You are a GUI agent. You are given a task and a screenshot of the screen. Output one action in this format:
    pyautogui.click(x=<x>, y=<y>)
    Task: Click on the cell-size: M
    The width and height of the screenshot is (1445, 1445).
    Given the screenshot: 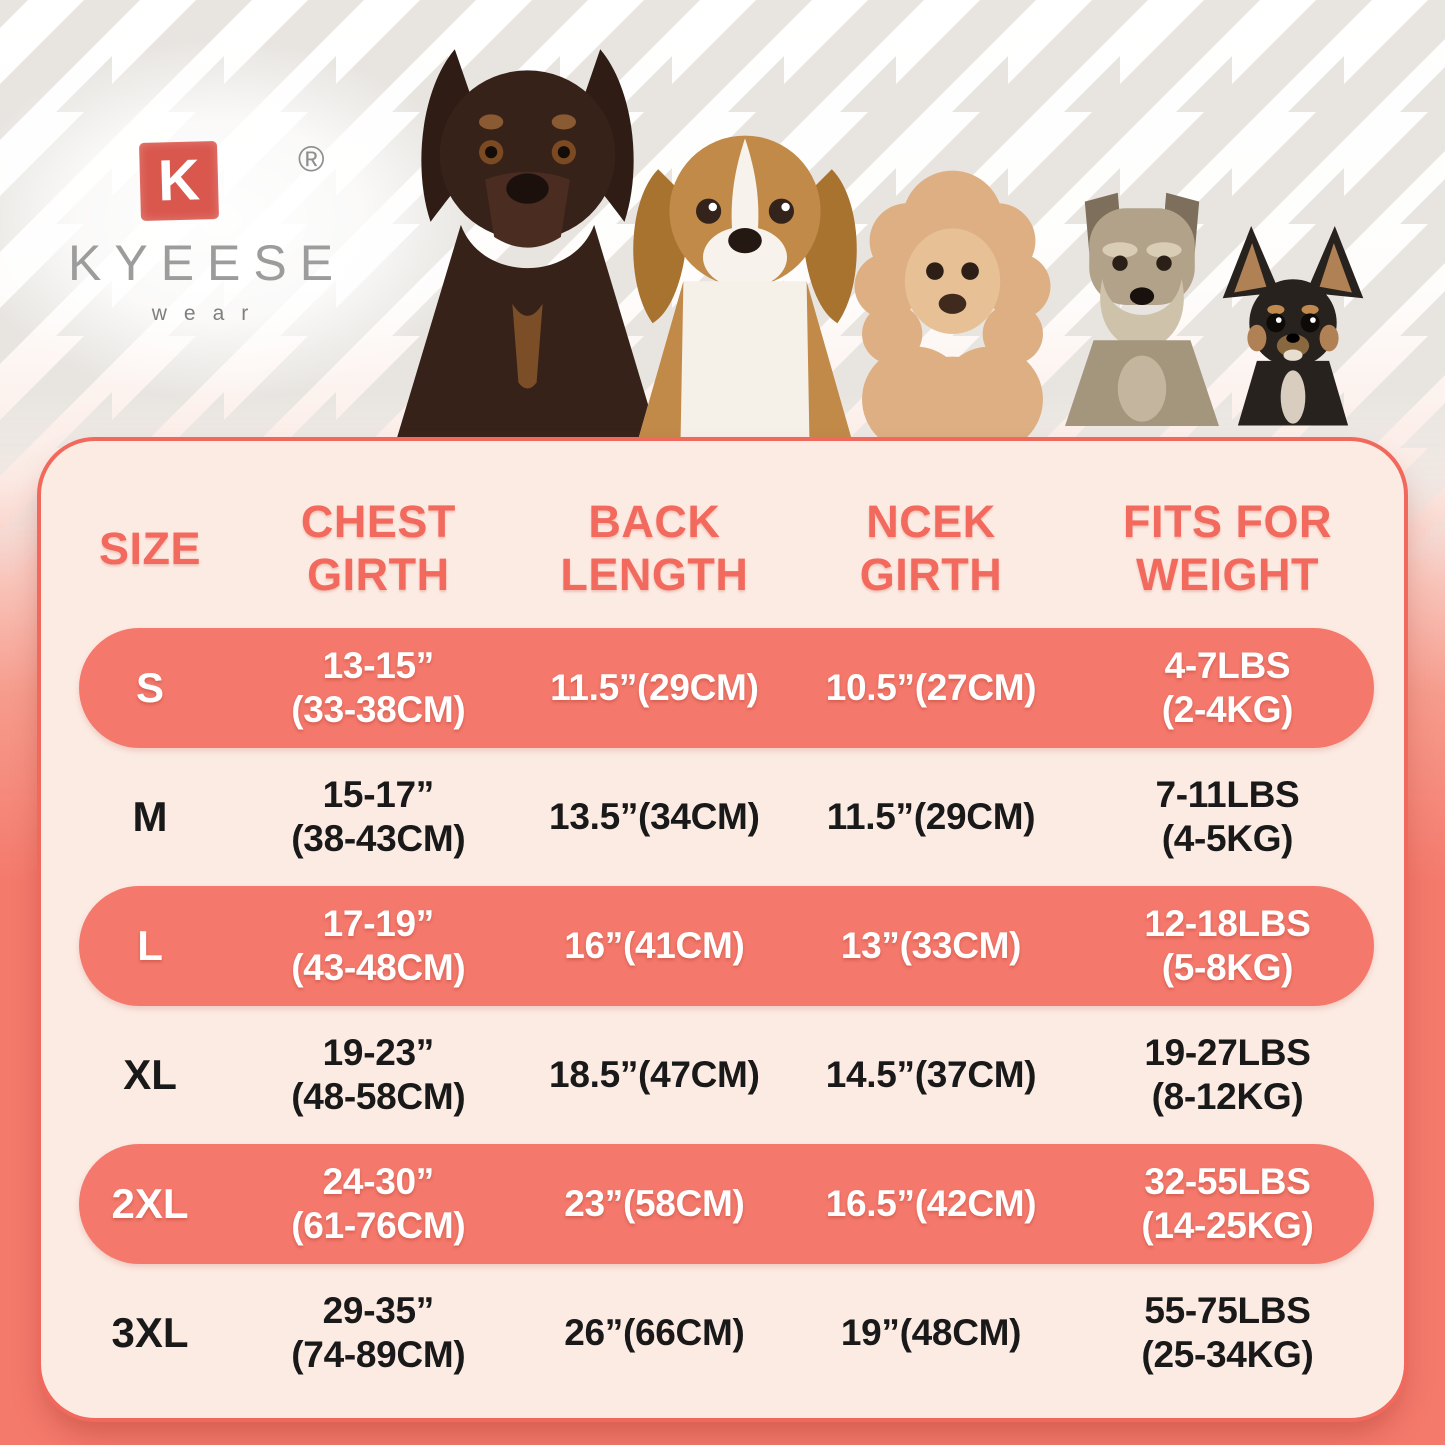 What is the action you would take?
    pyautogui.click(x=150, y=816)
    